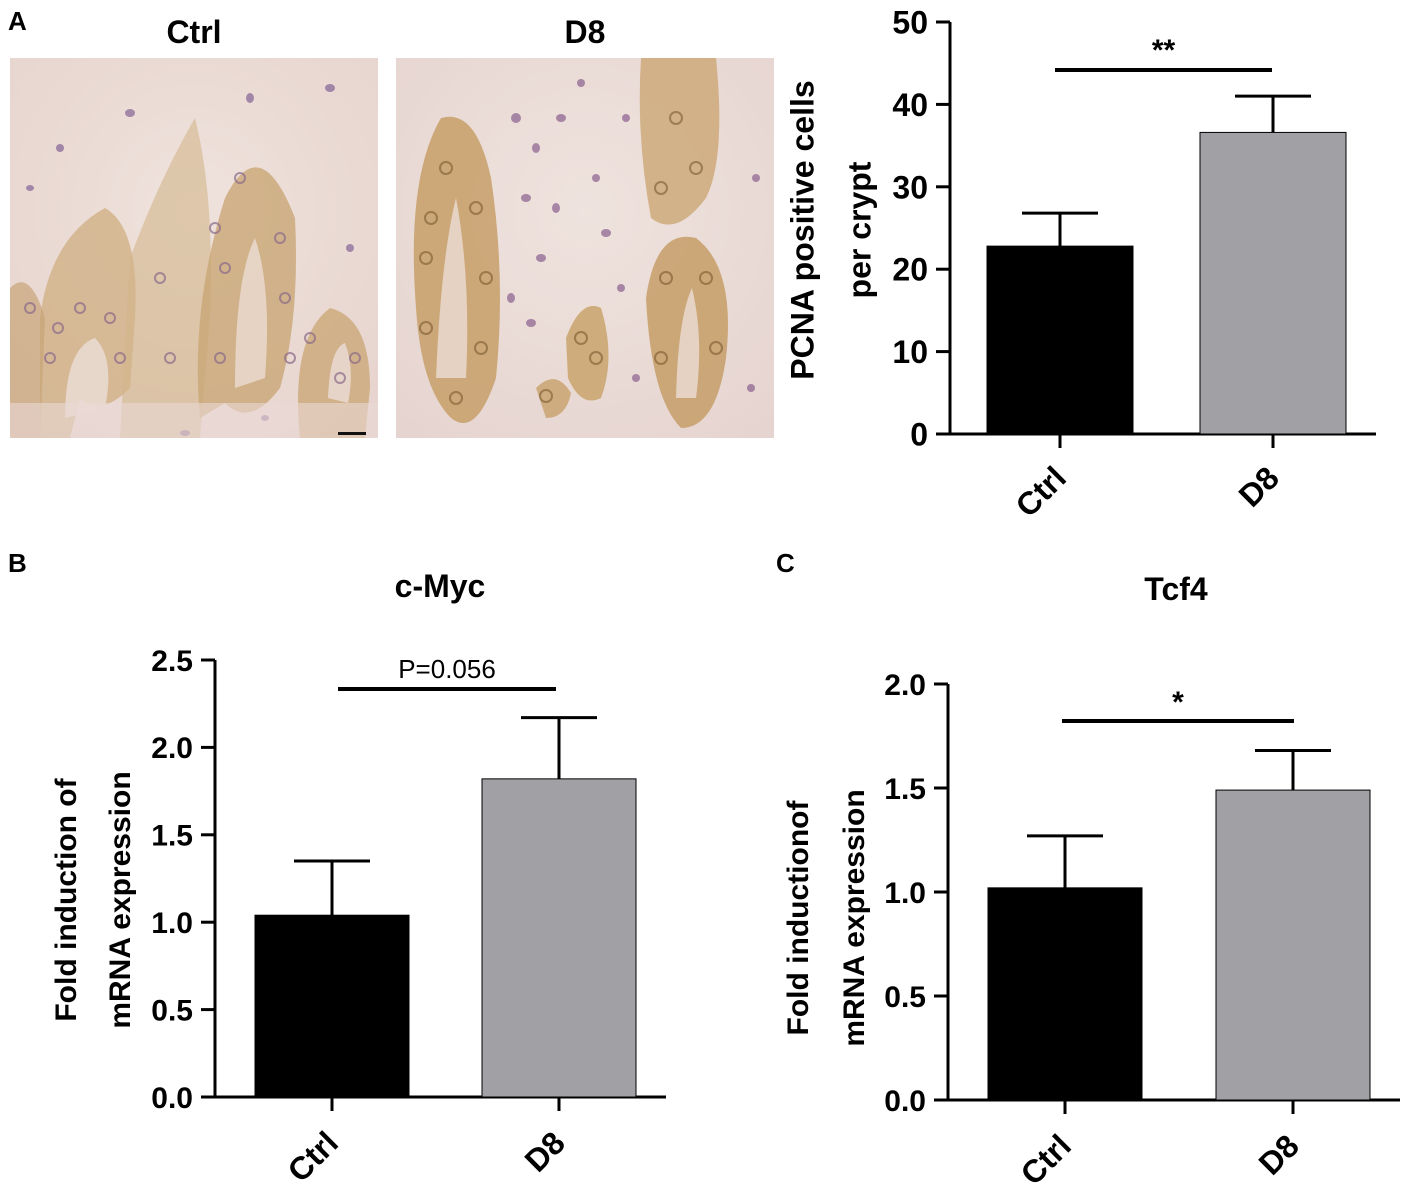  I want to click on micrograph-ctrl-label: Ctrl, so click(194, 32).